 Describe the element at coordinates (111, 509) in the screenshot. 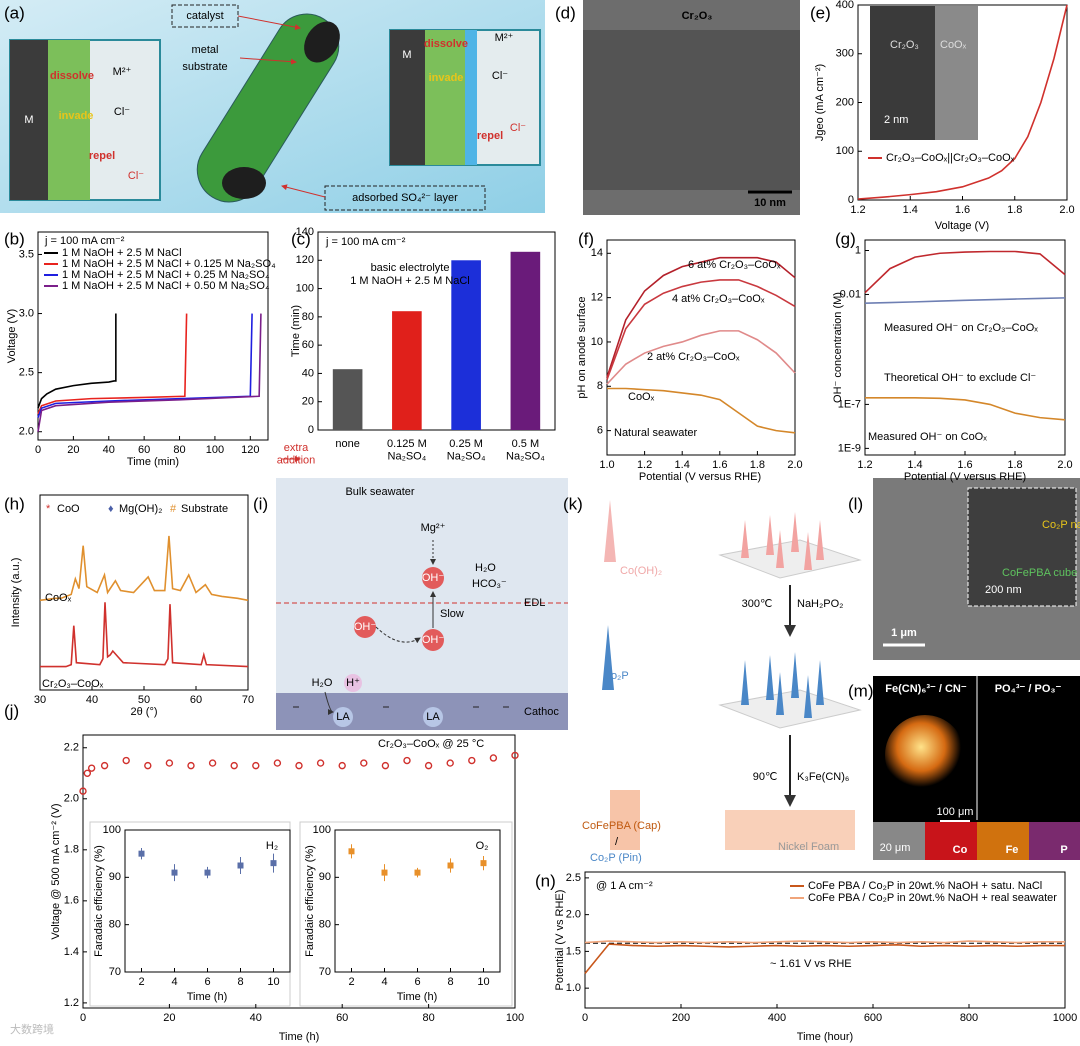

I see `legend-symbol: ♦` at that location.